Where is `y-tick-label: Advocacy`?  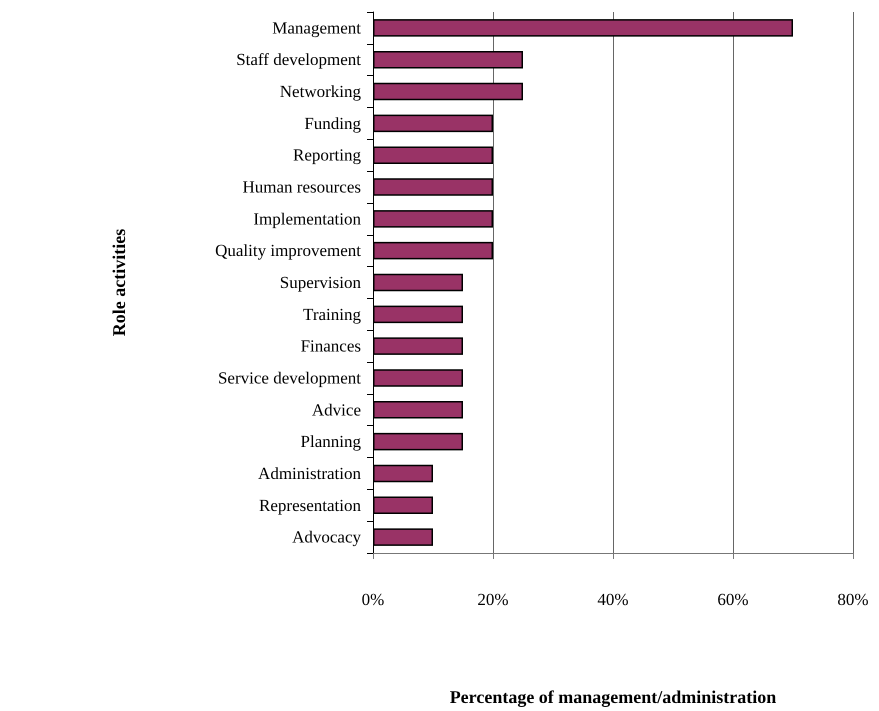 y-tick-label: Advocacy is located at coordinates (327, 537).